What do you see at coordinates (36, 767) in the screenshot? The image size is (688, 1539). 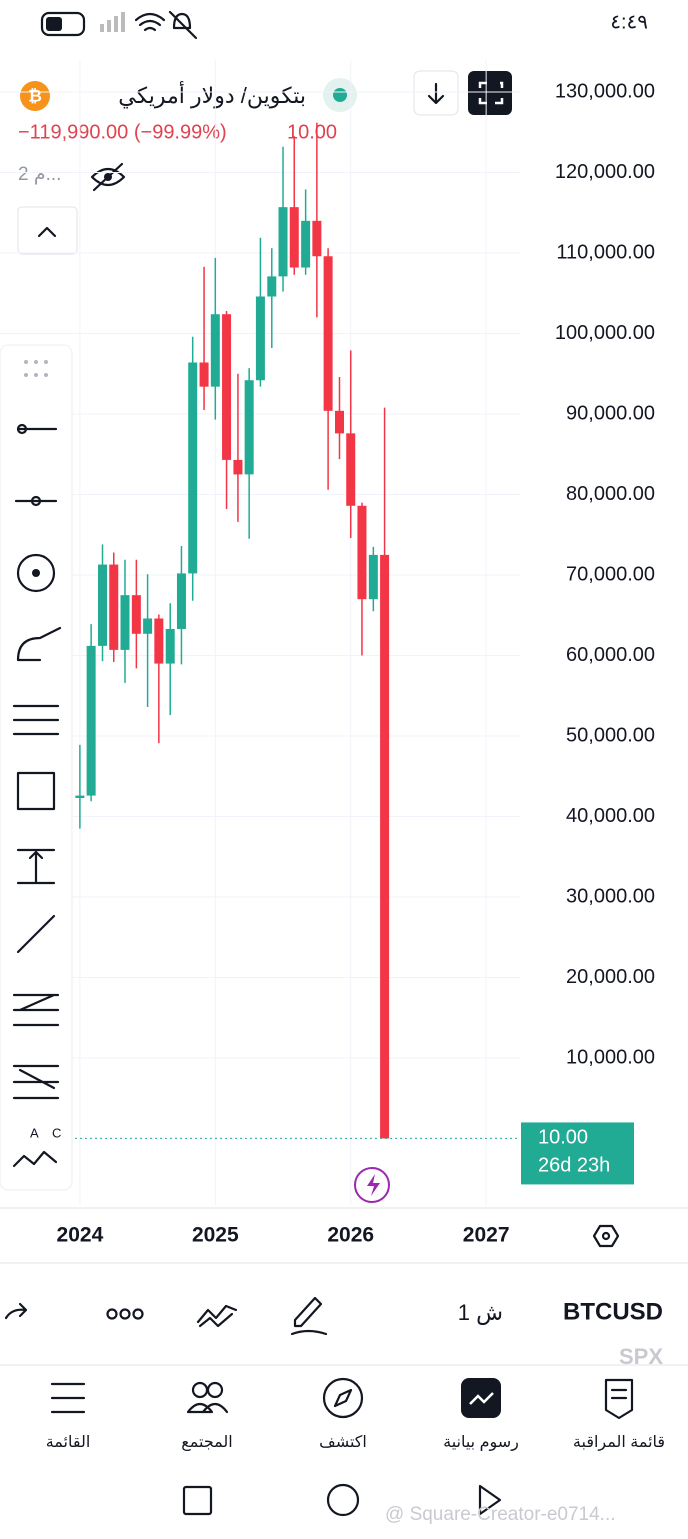 I see `drawing-toolbar: A C` at bounding box center [36, 767].